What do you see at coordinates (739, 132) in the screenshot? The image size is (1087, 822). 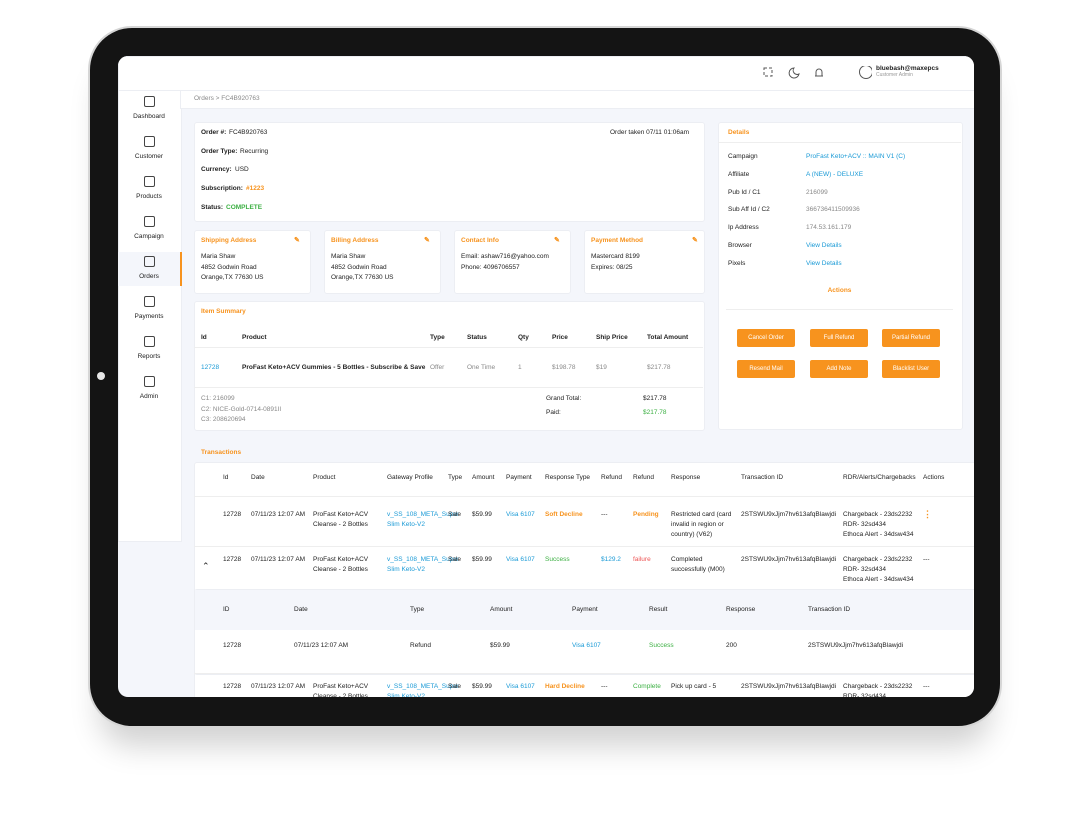 I see `section-title: Details` at bounding box center [739, 132].